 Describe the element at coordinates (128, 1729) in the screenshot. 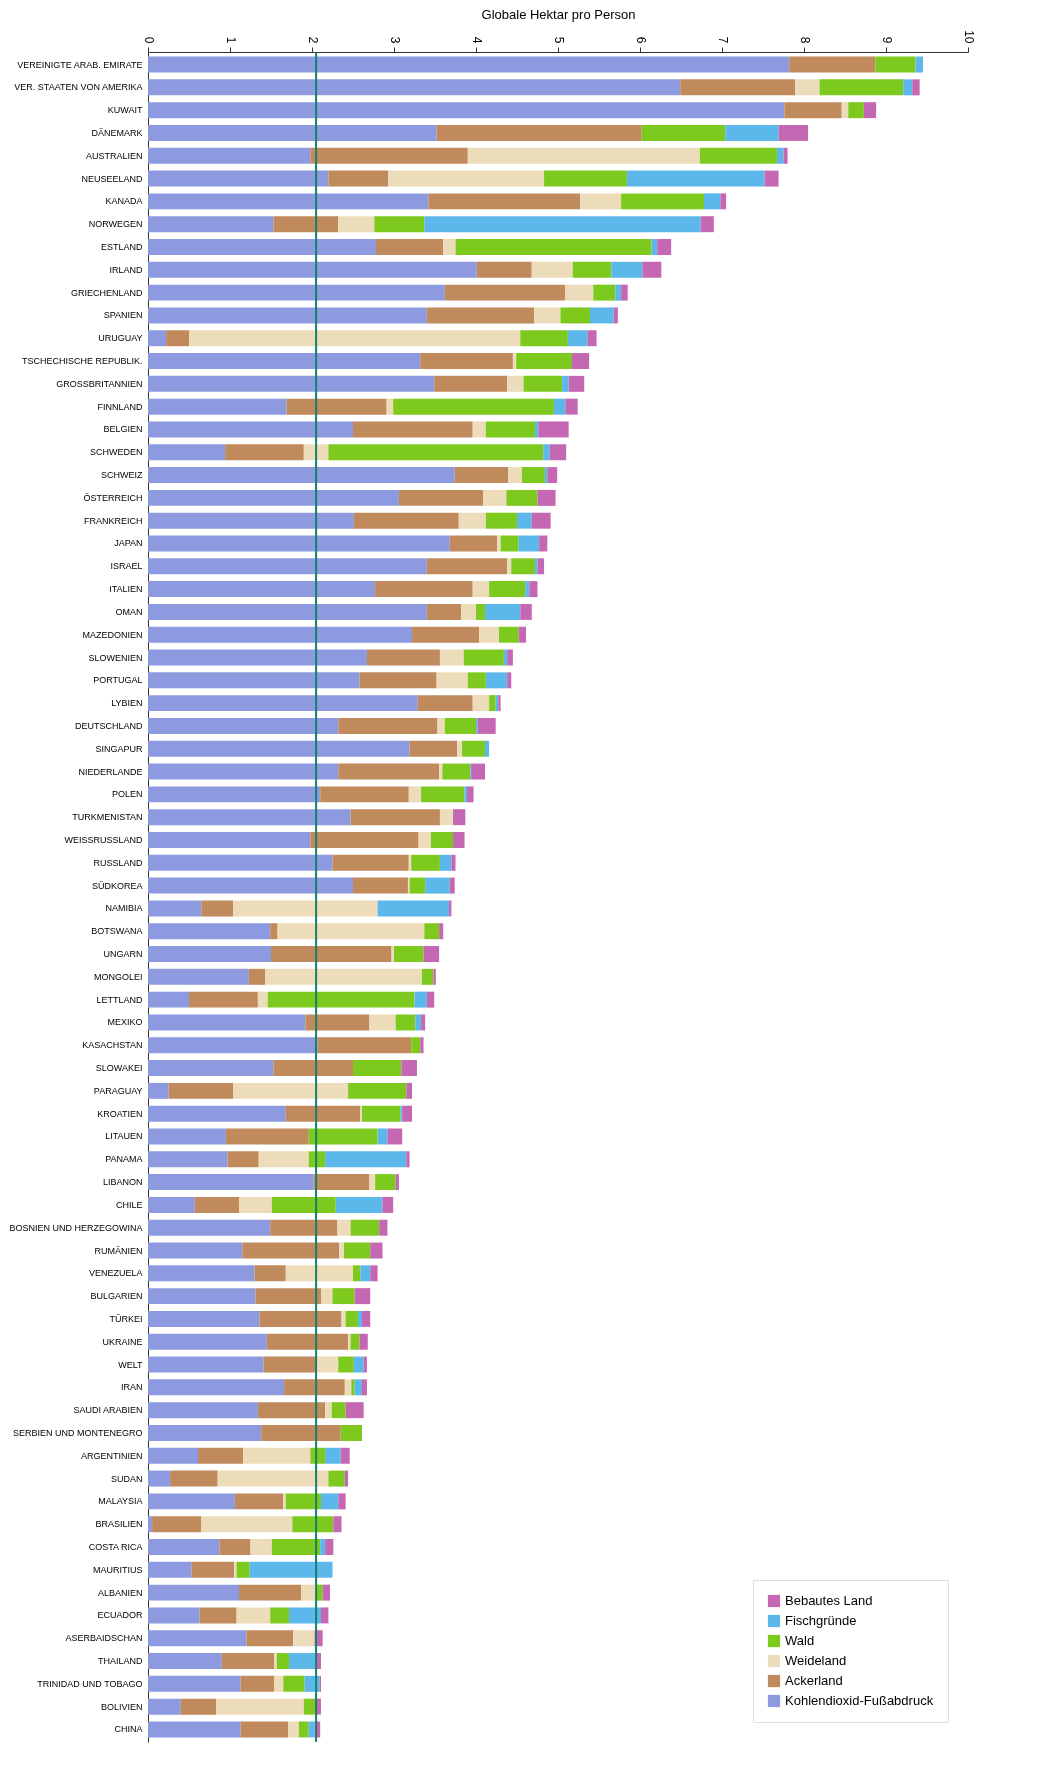

I see `y-tick-label: CHINA` at that location.